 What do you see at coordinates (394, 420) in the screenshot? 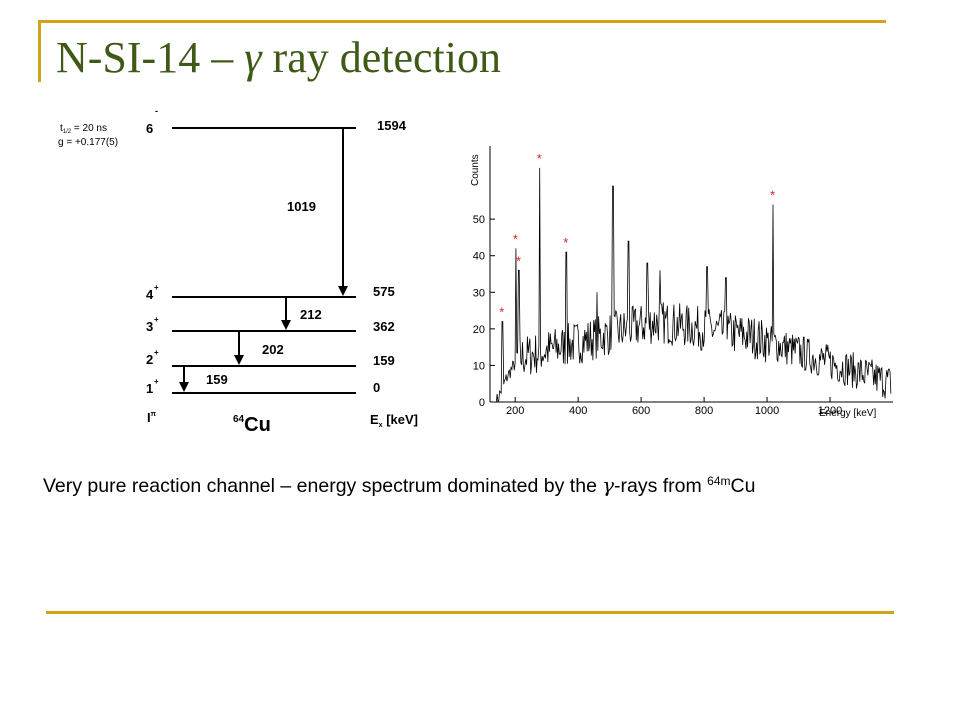
I see `energy-header: Ex [keV]` at bounding box center [394, 420].